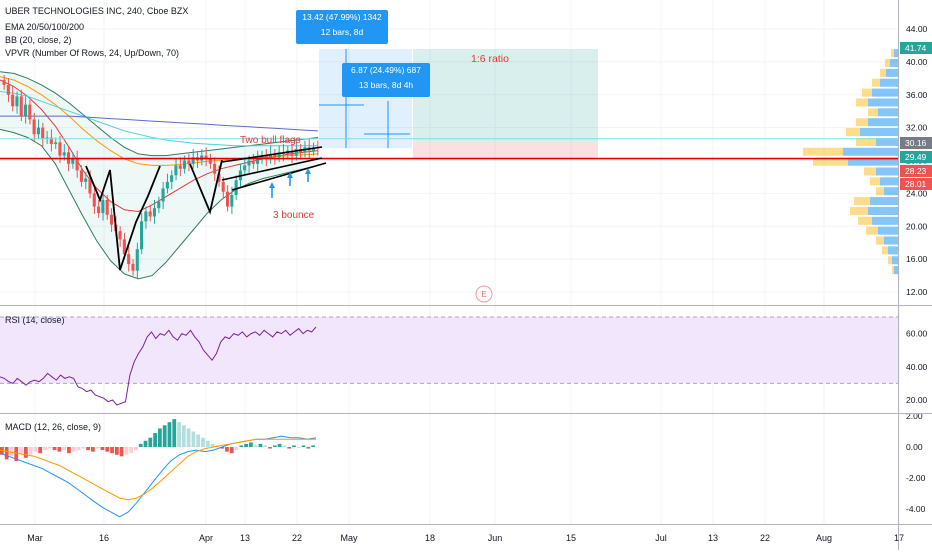 The height and width of the screenshot is (555, 932). What do you see at coordinates (97, 11) in the screenshot?
I see `symbol-title: UBER TECHNOLOGIES INC, 240, Cboe BZX` at bounding box center [97, 11].